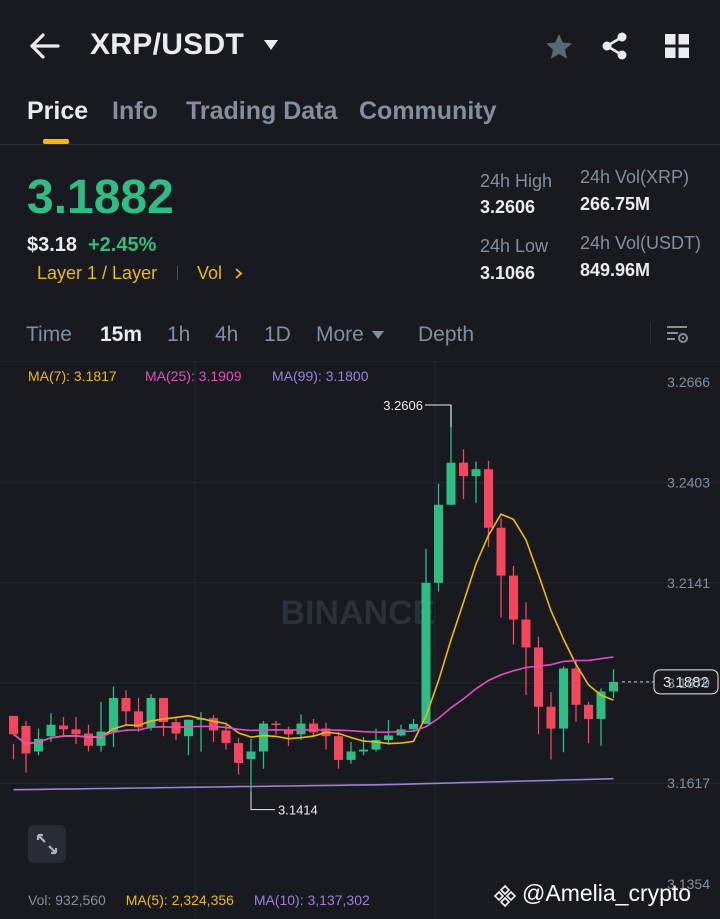  Describe the element at coordinates (193, 376) in the screenshot. I see `ma25-legend: MA(25): 3.1909` at that location.